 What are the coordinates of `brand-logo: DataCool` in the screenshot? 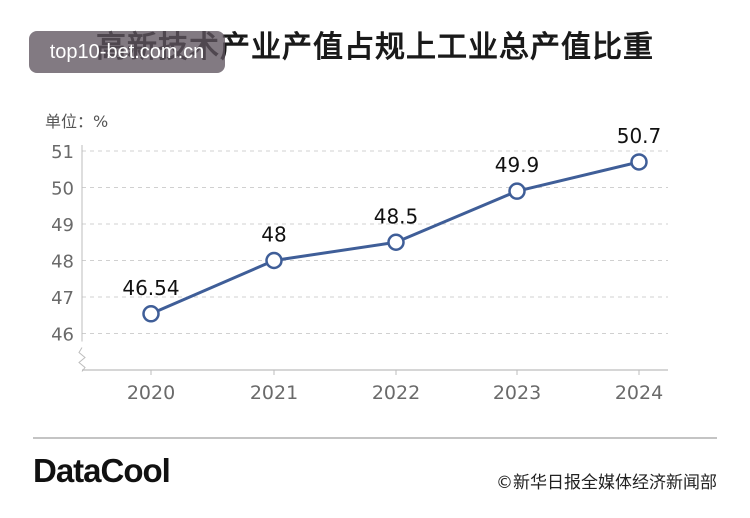 It's located at (102, 470).